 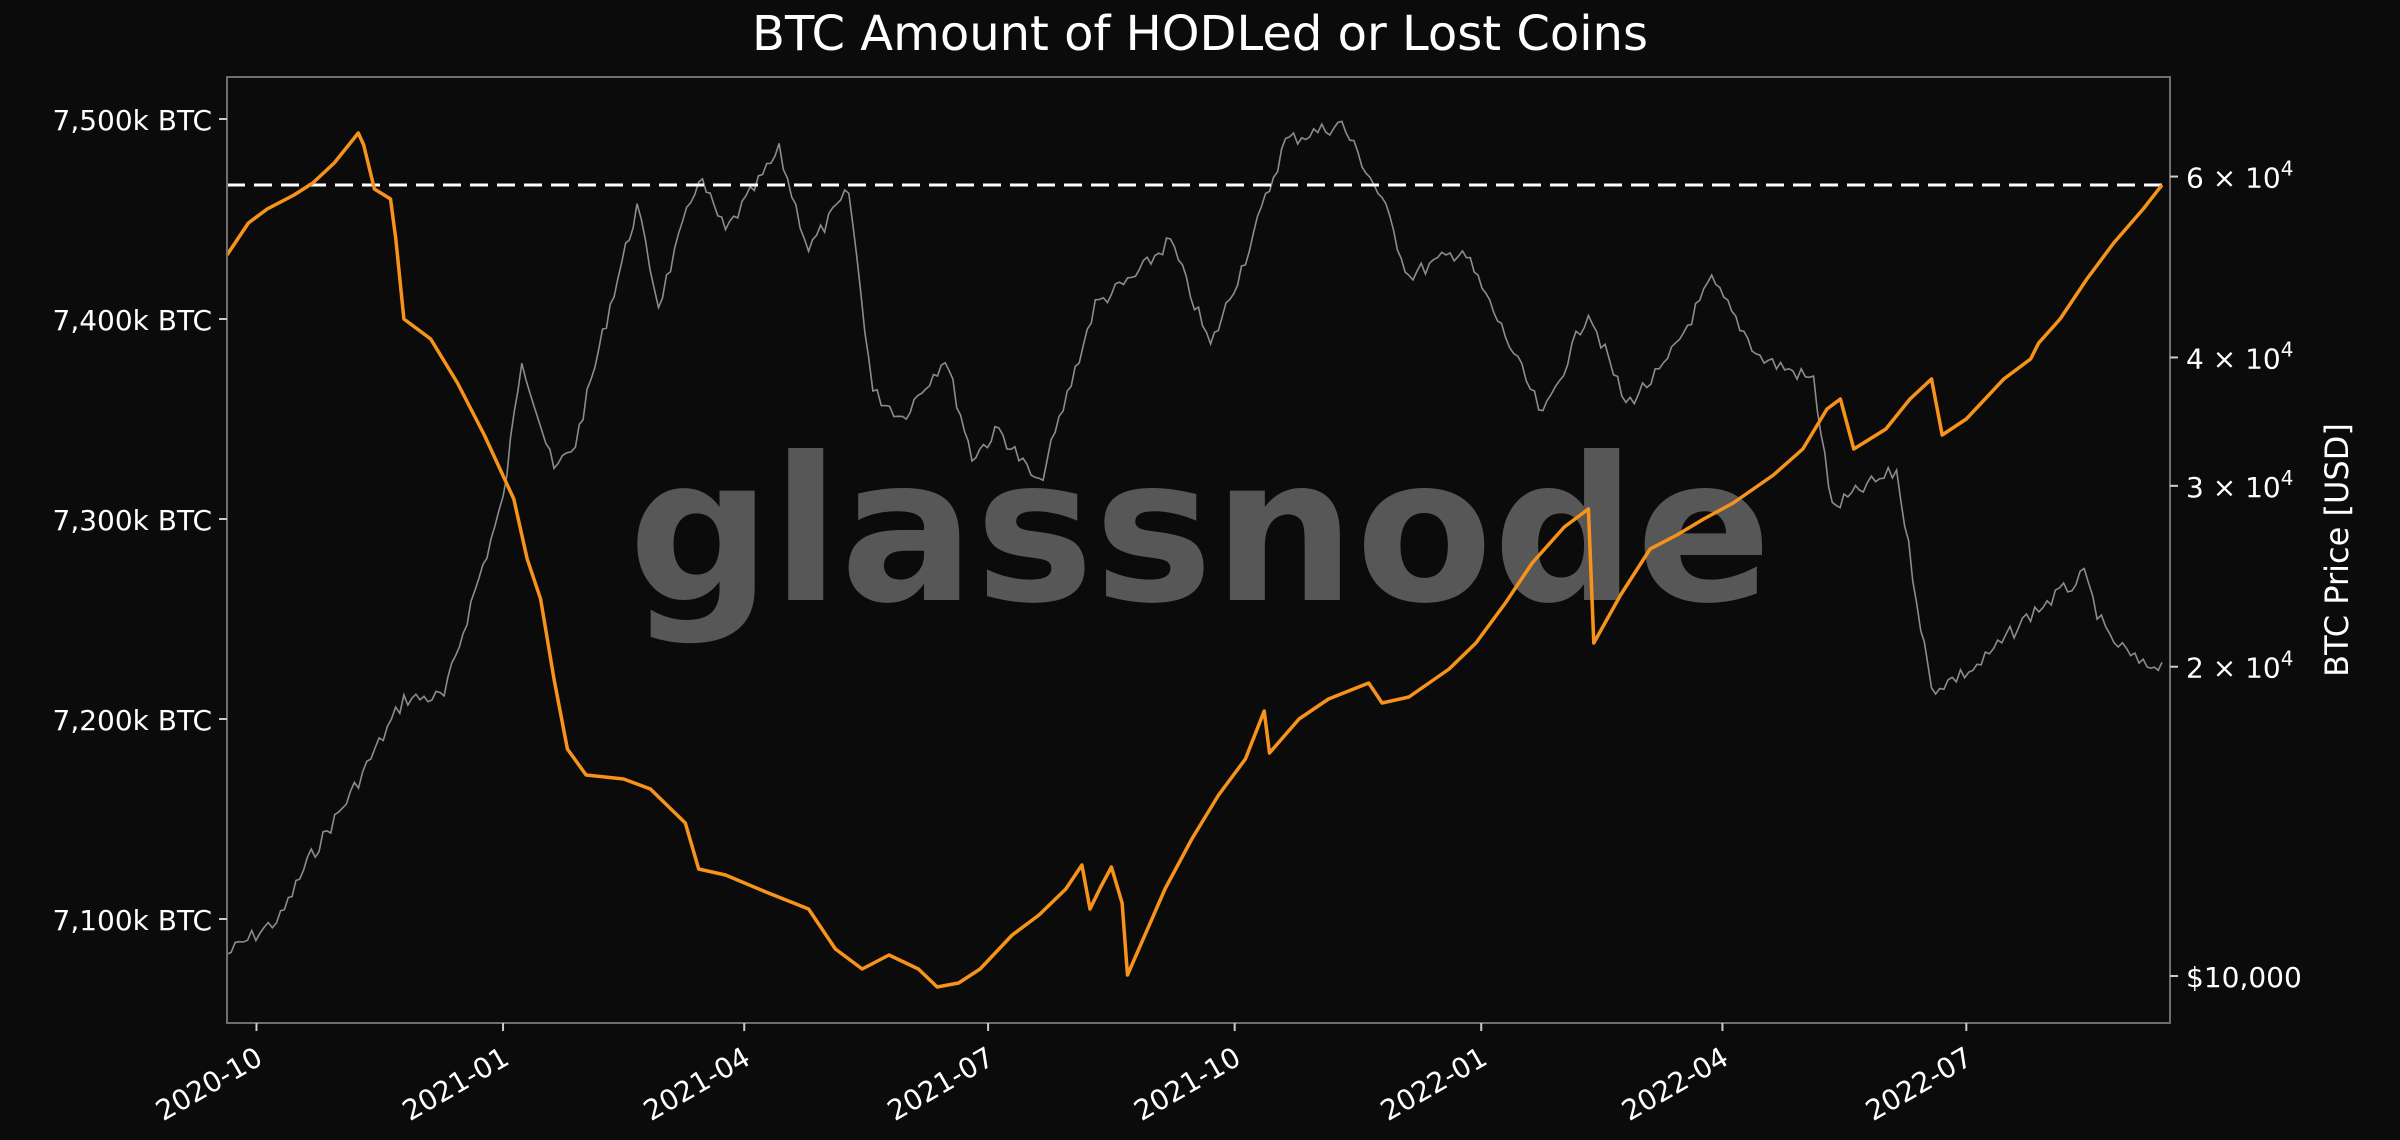 What do you see at coordinates (133, 720) in the screenshot?
I see `y-left-tick-label: 7,200k BTC` at bounding box center [133, 720].